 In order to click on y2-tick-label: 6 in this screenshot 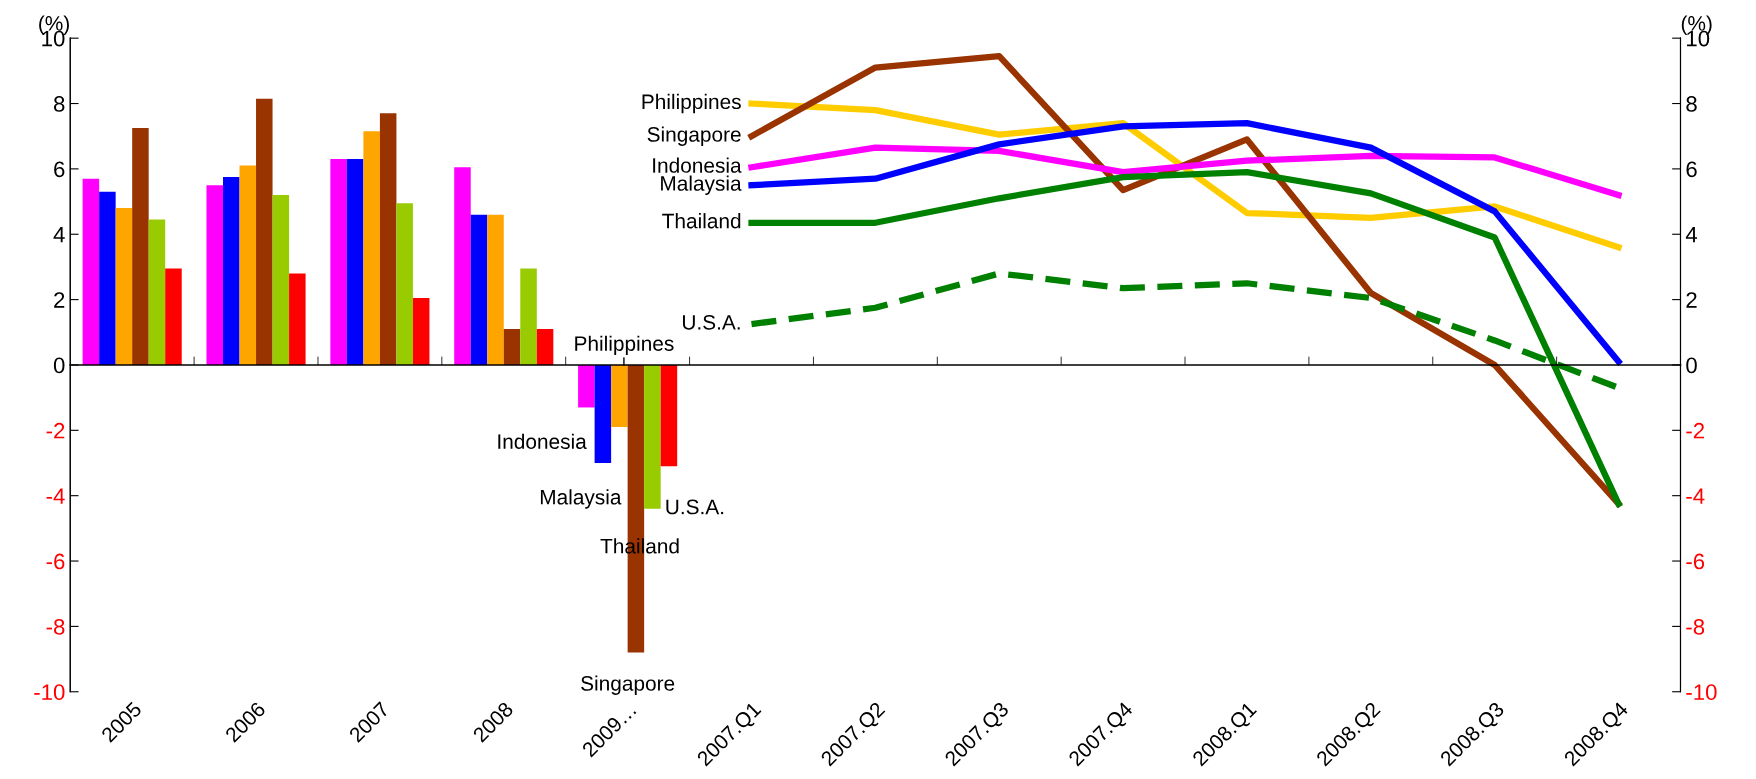, I will do `click(1691, 169)`.